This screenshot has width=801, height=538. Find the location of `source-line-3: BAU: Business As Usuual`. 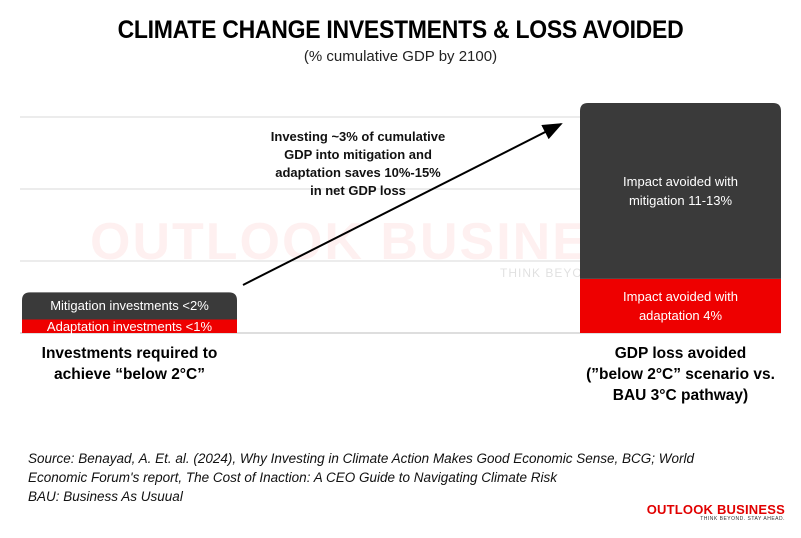

source-line-3: BAU: Business As Usuual is located at coordinates (105, 496).